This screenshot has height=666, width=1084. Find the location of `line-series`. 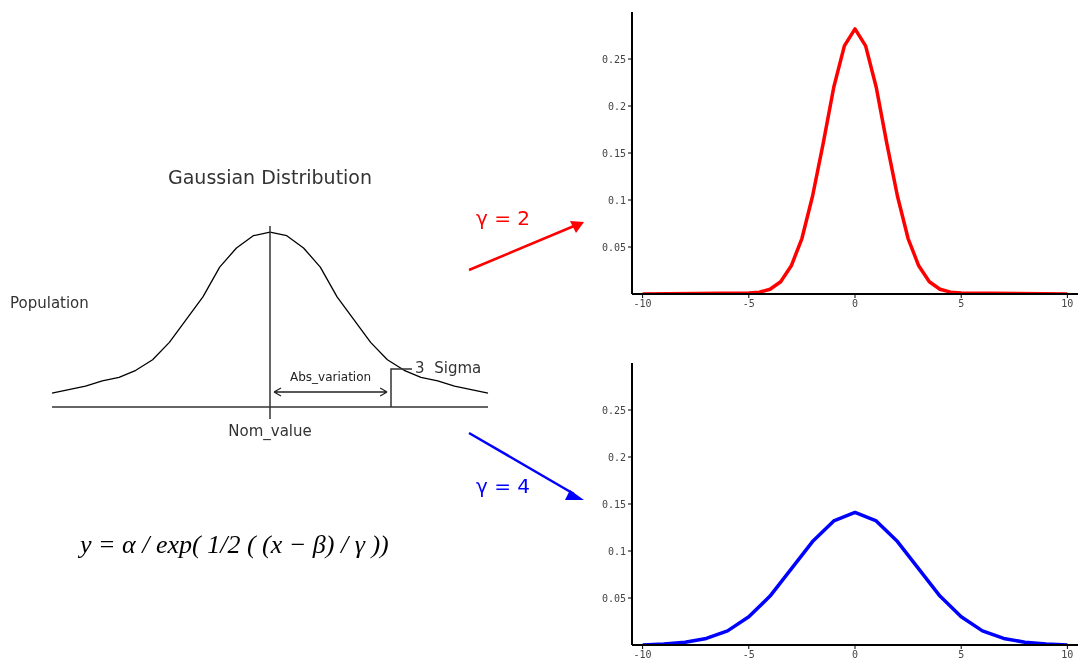

line-series is located at coordinates (855, 577).